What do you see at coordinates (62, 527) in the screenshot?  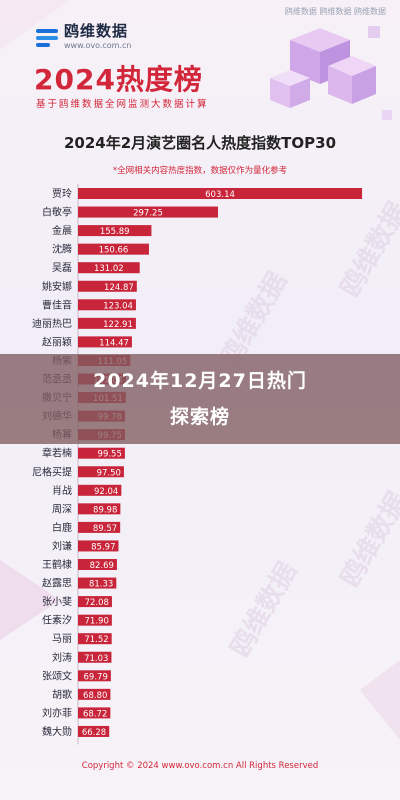 I see `category-label: 白鹿` at bounding box center [62, 527].